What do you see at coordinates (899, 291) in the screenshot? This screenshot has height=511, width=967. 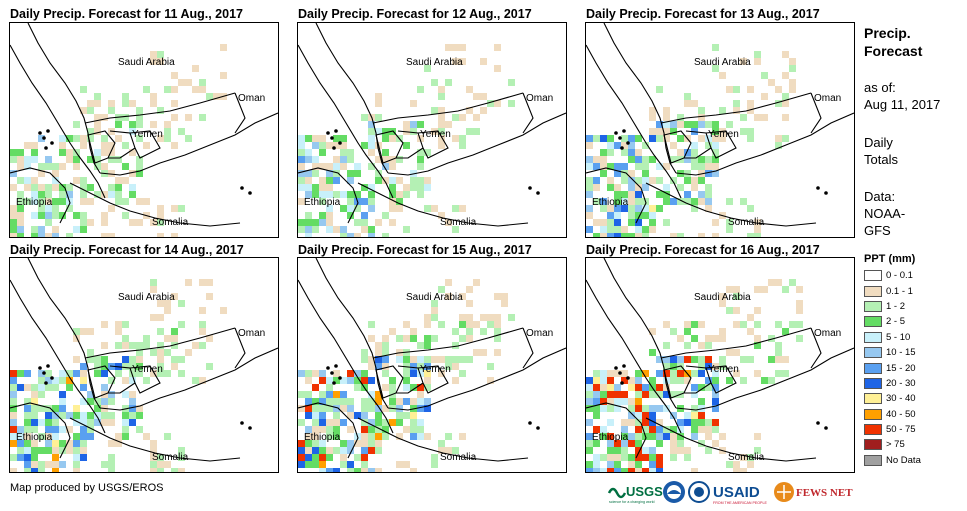 I see `legend-label: 0.1 - 1` at bounding box center [899, 291].